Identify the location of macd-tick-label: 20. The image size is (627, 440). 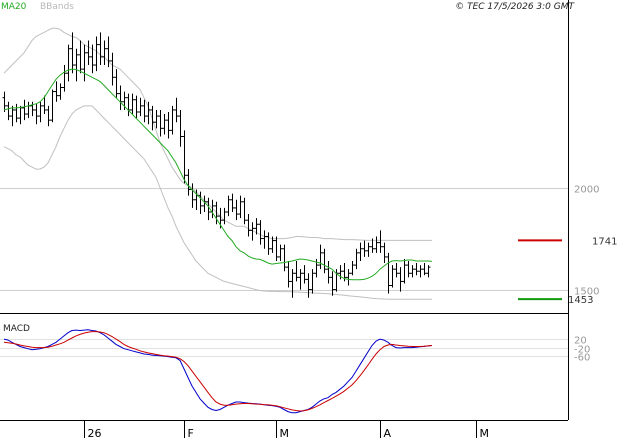
(580, 341).